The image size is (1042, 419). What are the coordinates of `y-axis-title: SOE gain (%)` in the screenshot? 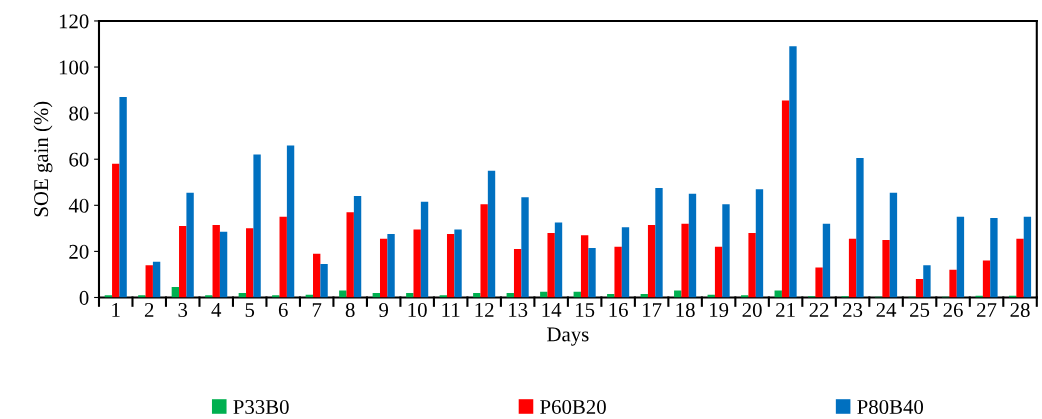 It's located at (43, 159).